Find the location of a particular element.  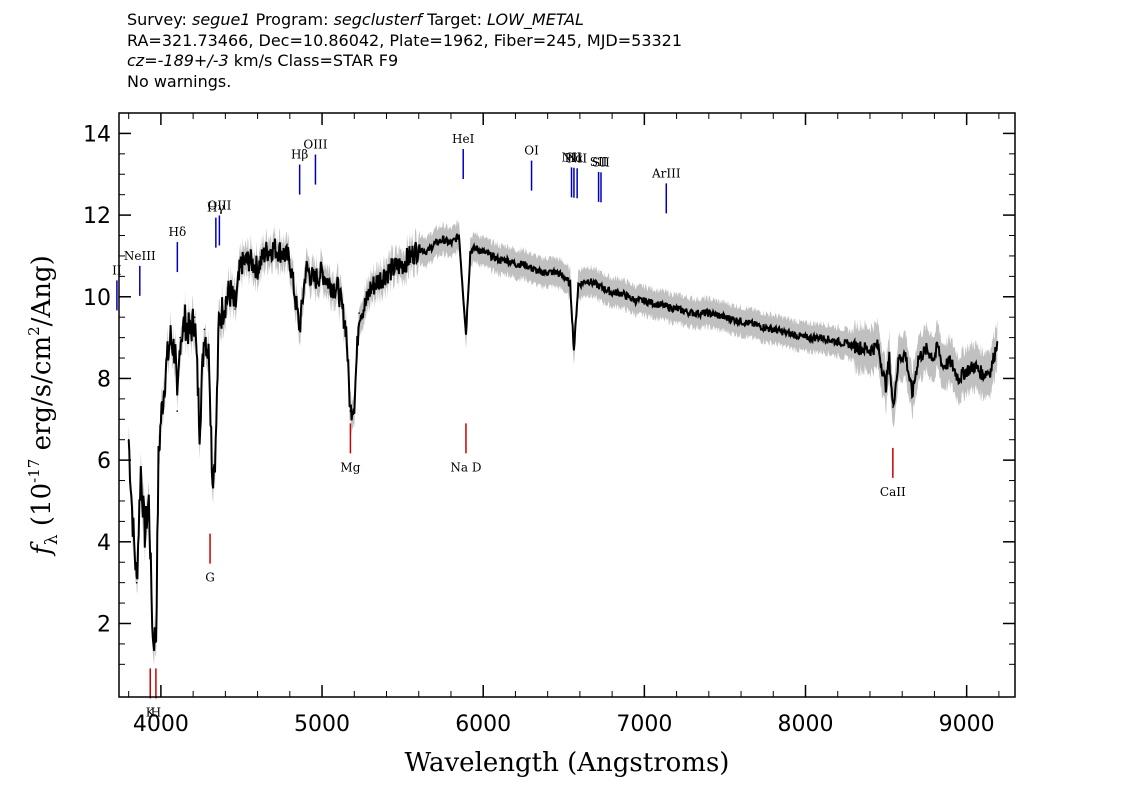

line-marker-15: K is located at coordinates (151, 693).